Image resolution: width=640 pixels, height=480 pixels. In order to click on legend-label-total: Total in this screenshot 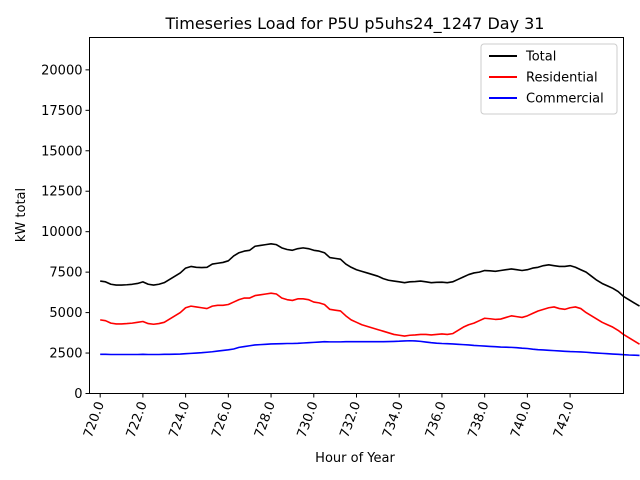, I will do `click(540, 57)`.